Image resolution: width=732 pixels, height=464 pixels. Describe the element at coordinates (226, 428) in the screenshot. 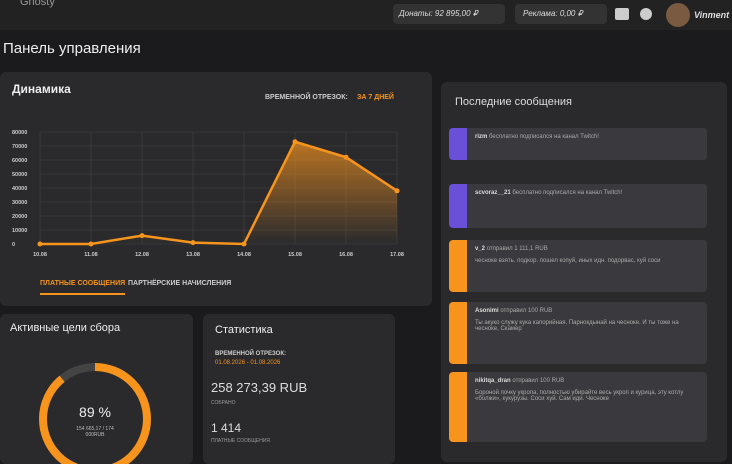

I see `messages-count: 1 414` at that location.